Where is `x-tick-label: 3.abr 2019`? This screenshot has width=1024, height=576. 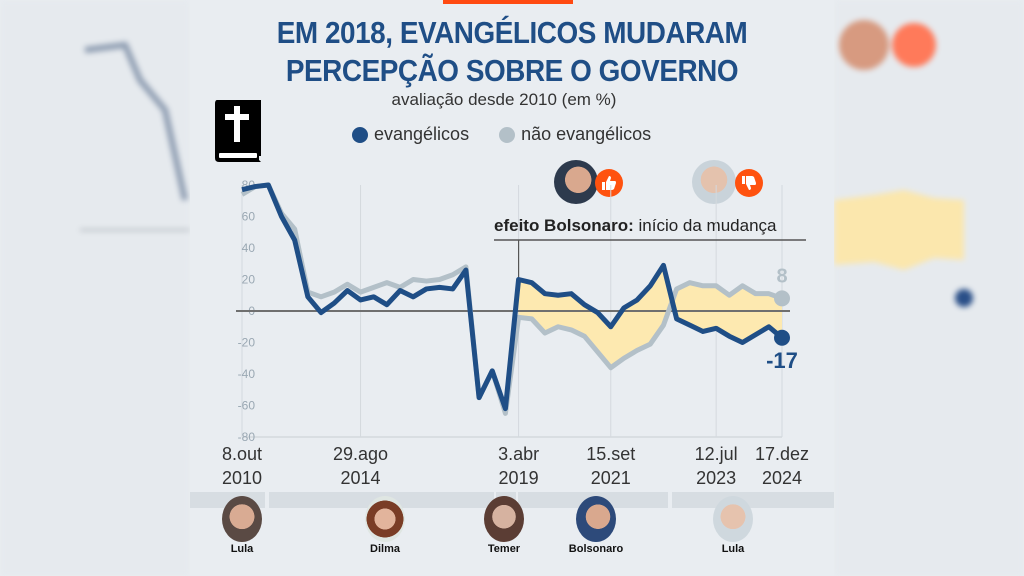 x-tick-label: 3.abr 2019 is located at coordinates (519, 466).